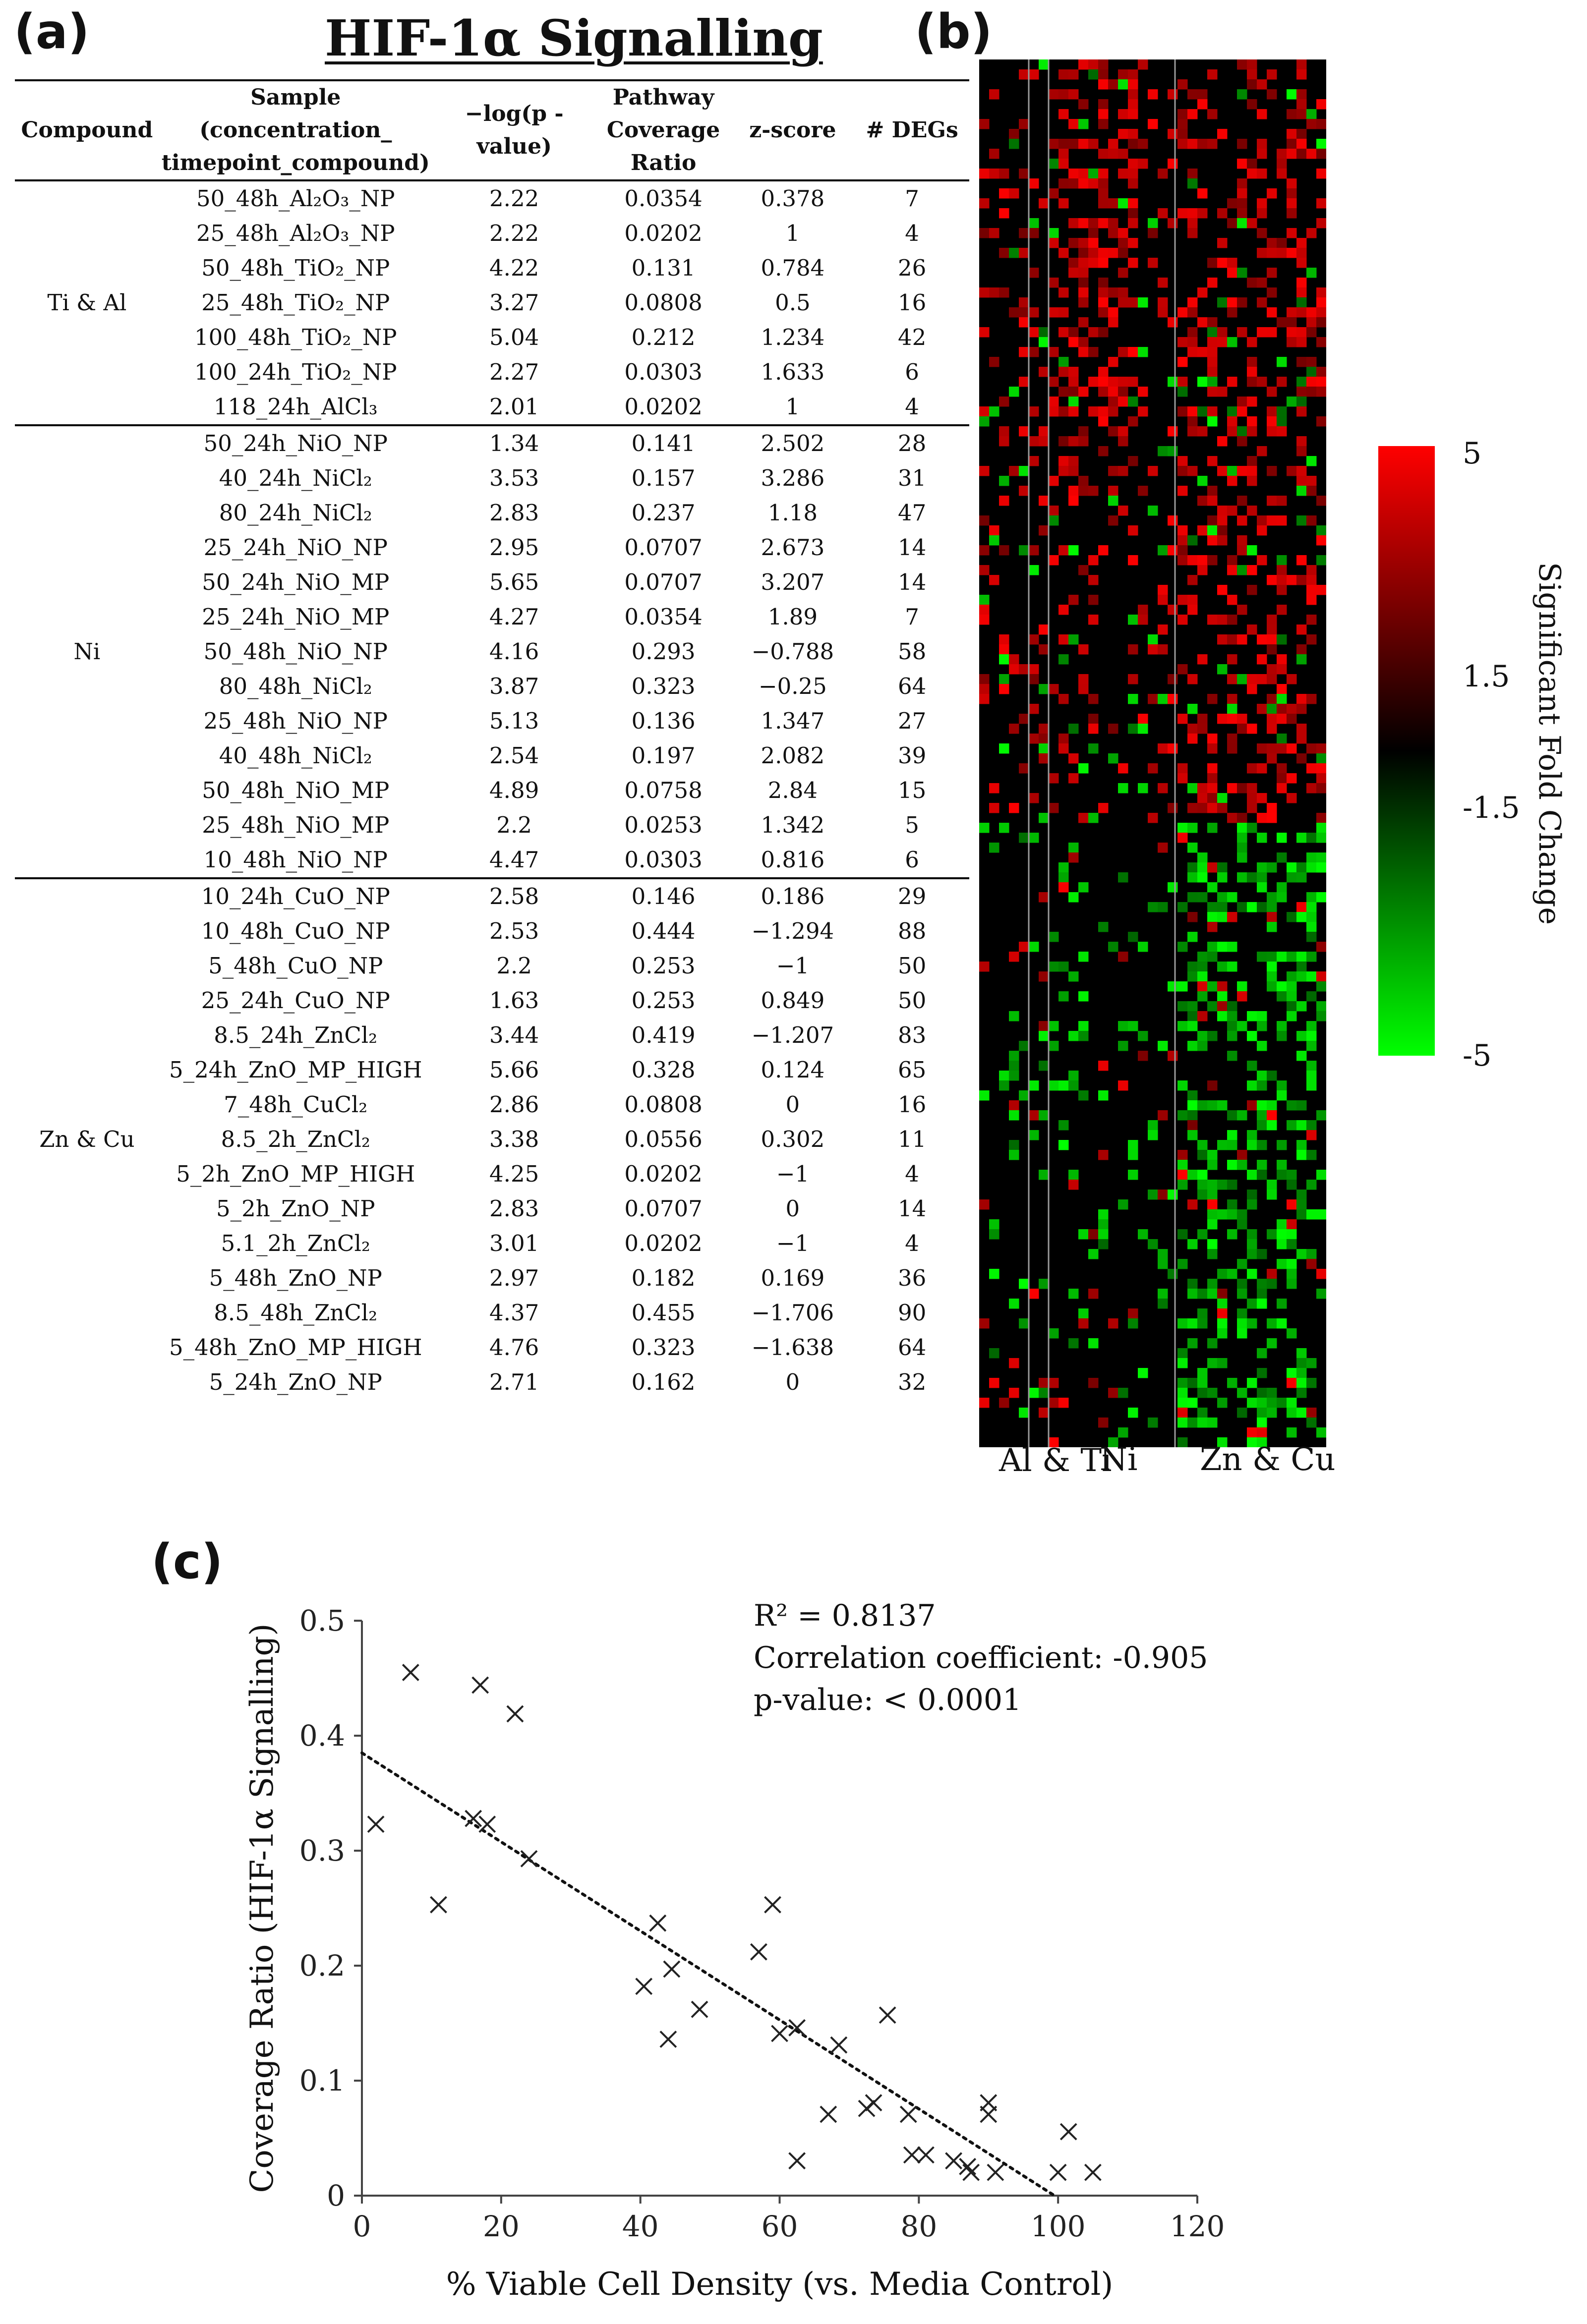  I want to click on table-cell: 0.849, so click(793, 1001).